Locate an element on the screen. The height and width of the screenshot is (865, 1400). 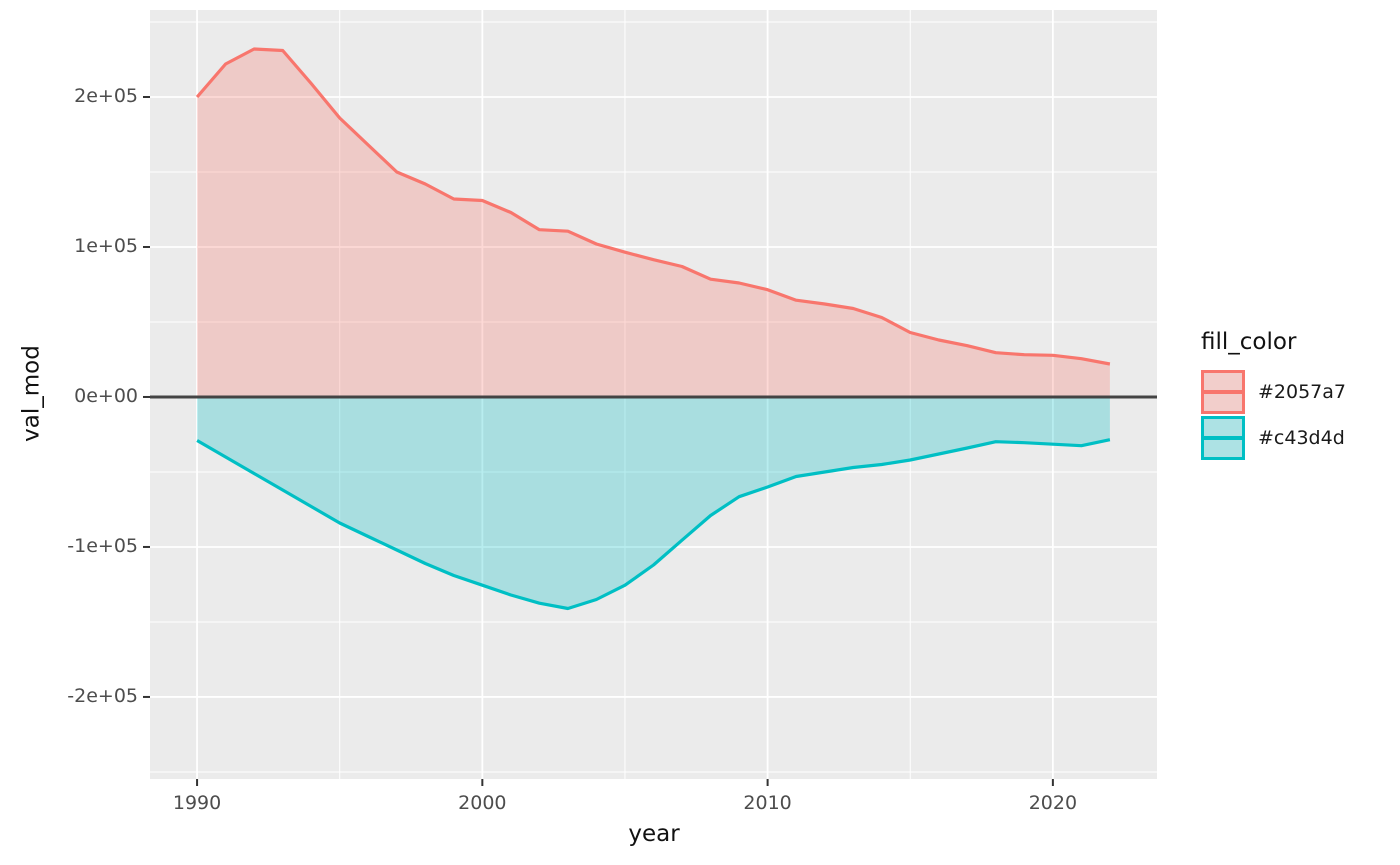
legend-item-label: #2057a7 is located at coordinates (1302, 392).